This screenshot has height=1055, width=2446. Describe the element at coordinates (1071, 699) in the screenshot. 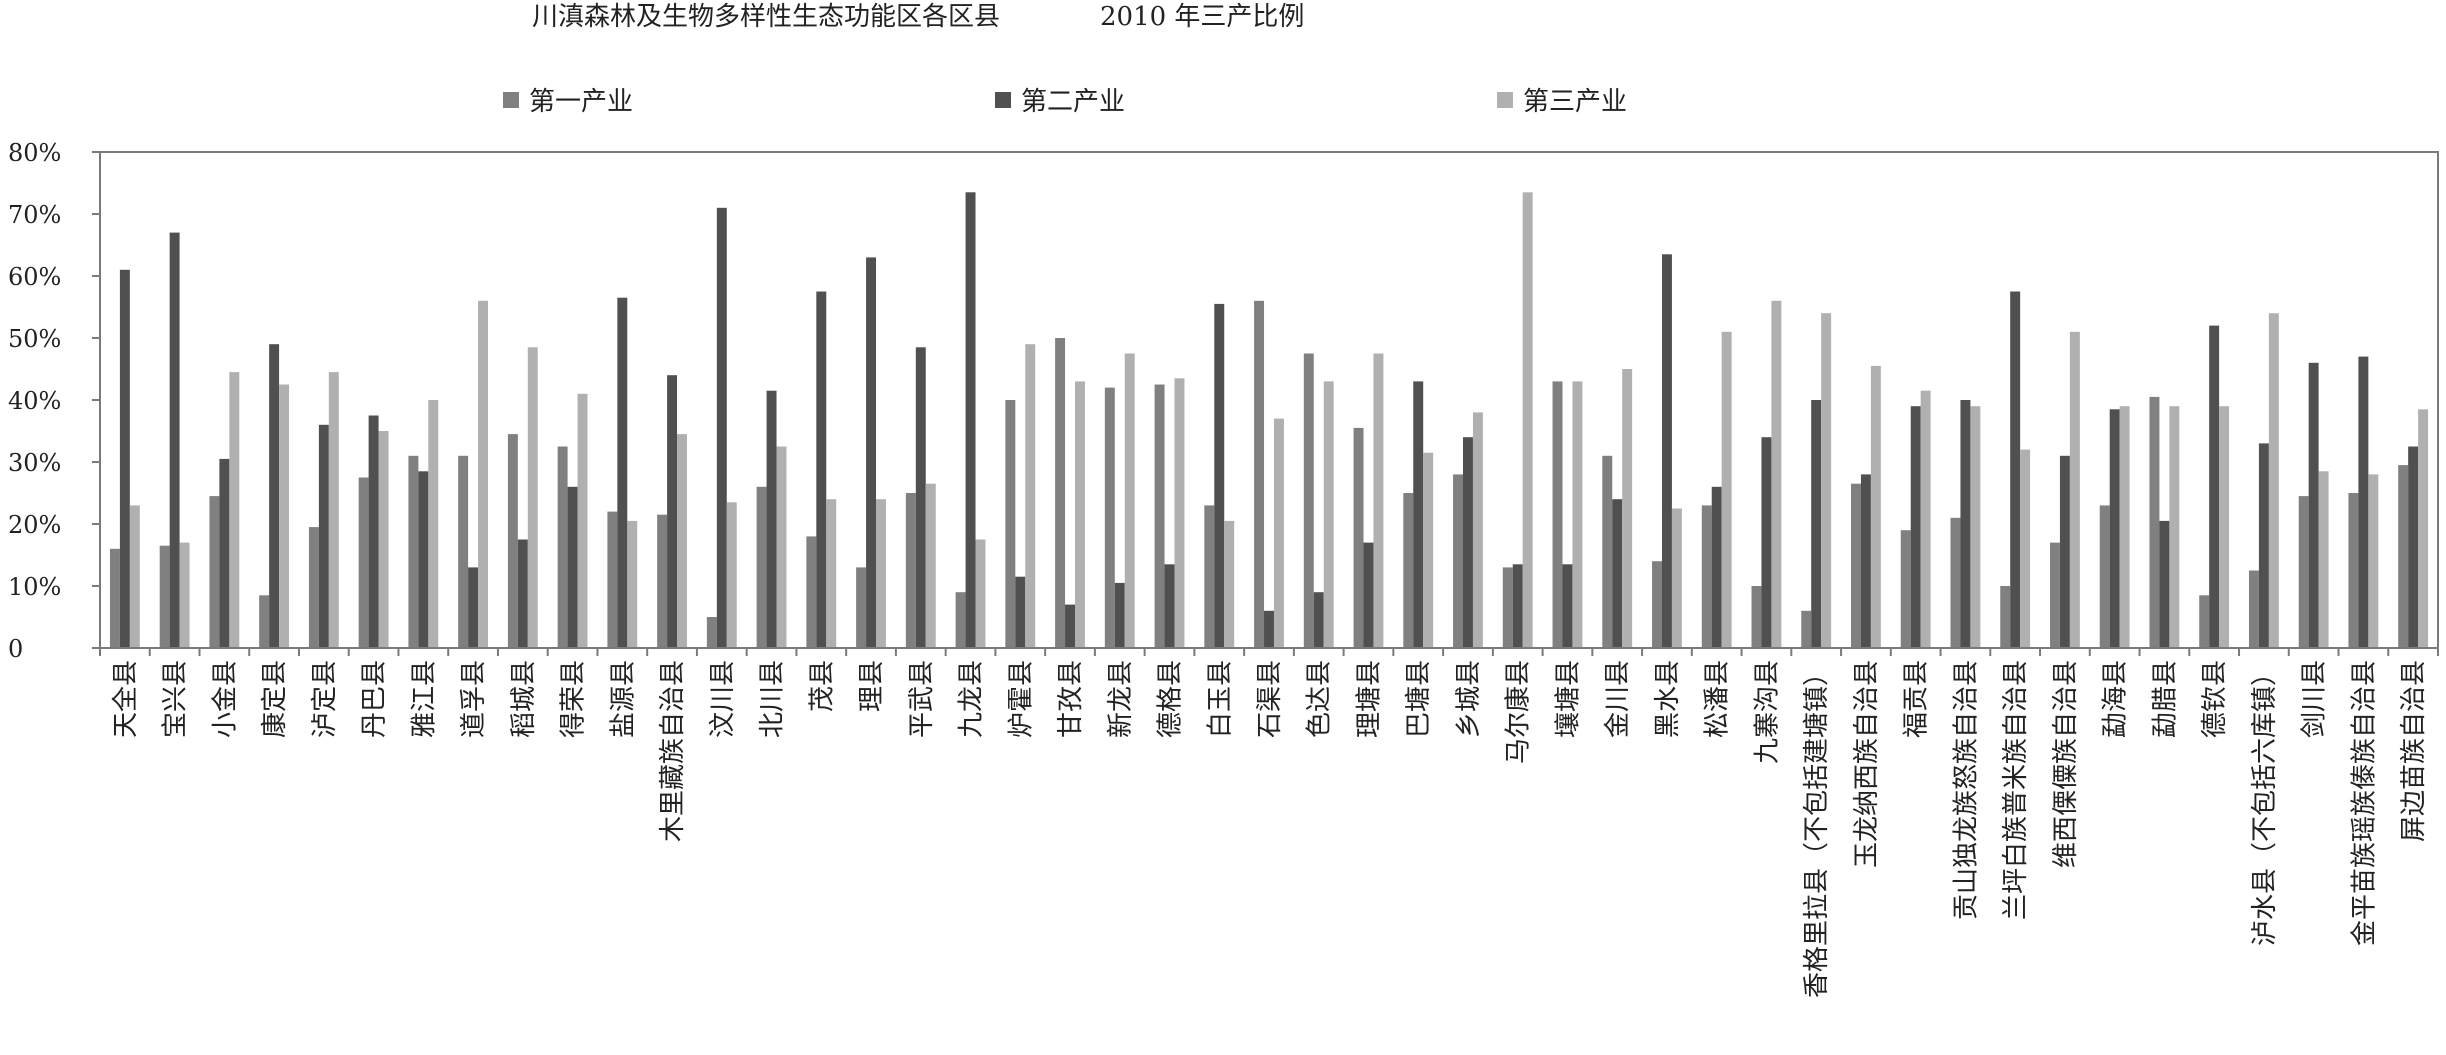

I see `x-tick-label: 甘孜县` at that location.